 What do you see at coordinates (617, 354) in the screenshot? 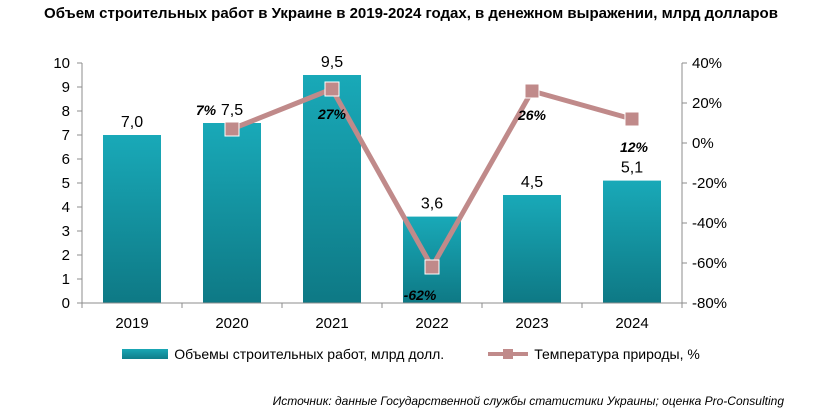
I see `legend-label-line: Температура природы, %` at bounding box center [617, 354].